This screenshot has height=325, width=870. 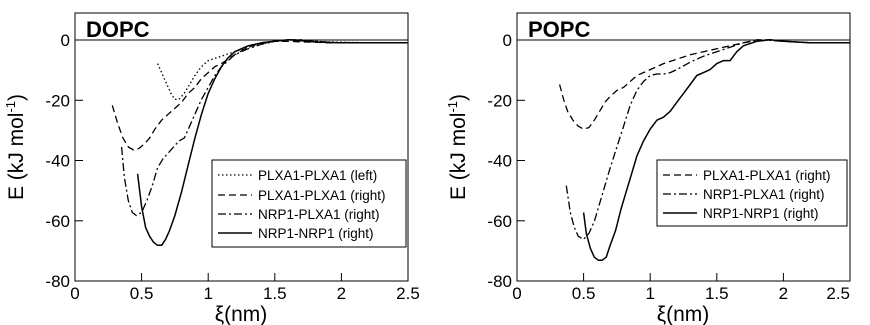 What do you see at coordinates (282, 70) in the screenshot?
I see `series-line-dotted` at bounding box center [282, 70].